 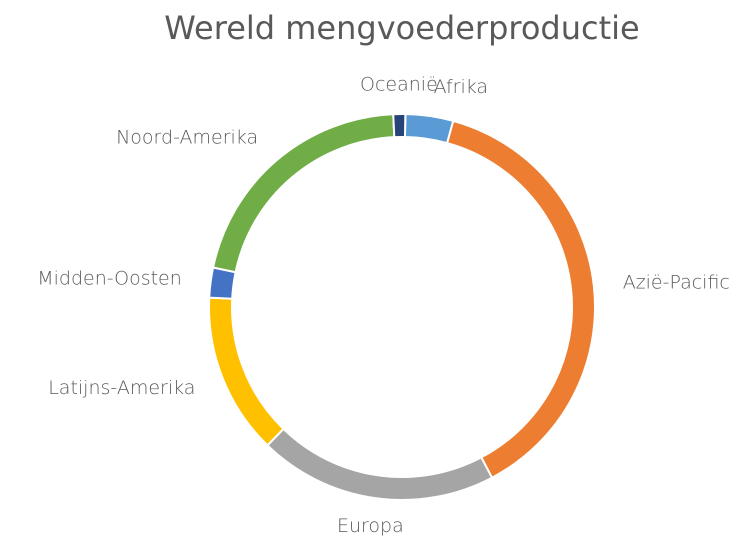 I want to click on legend-label: Latijns-Amerika, so click(x=121, y=388).